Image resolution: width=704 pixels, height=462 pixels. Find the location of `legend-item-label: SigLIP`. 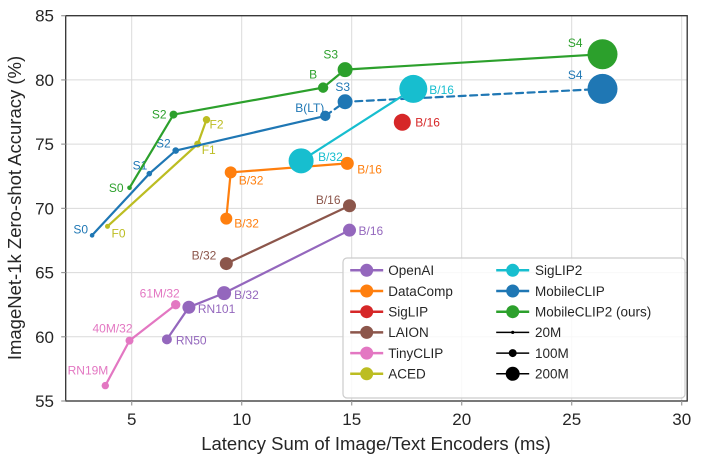

legend-item-label: SigLIP is located at coordinates (408, 312).